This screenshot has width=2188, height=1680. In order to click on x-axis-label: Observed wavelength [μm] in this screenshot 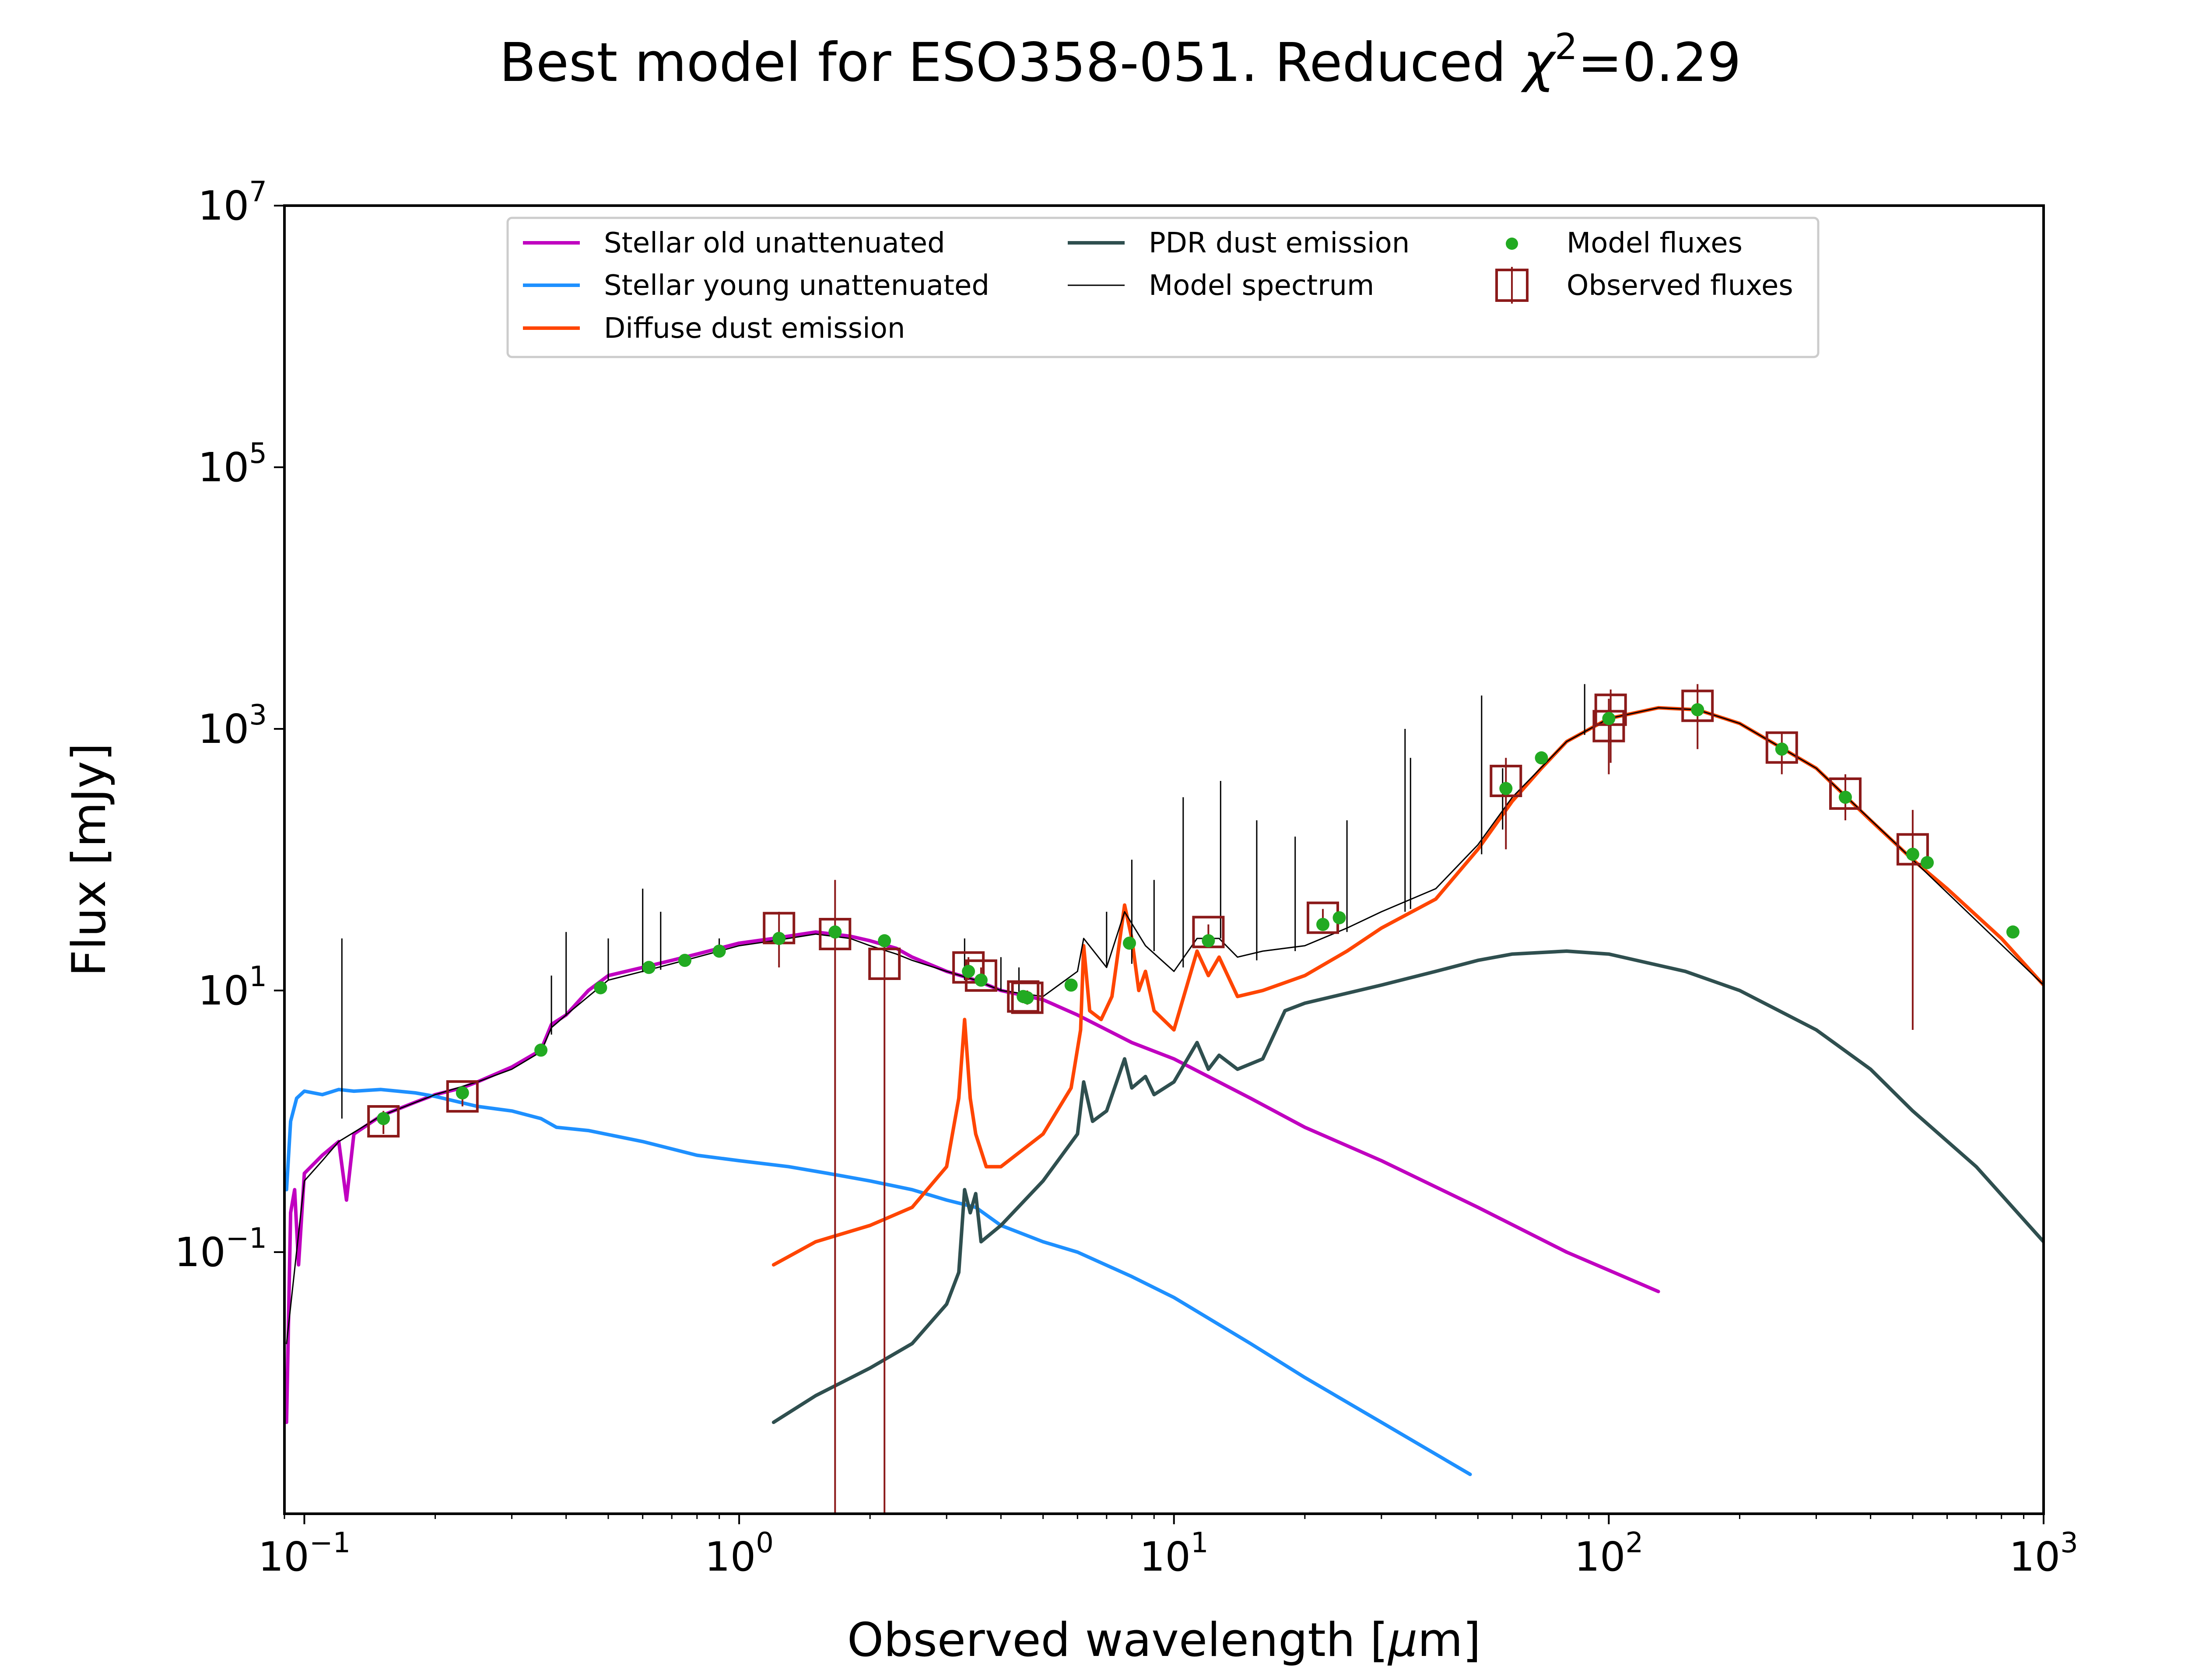, I will do `click(1164, 1640)`.